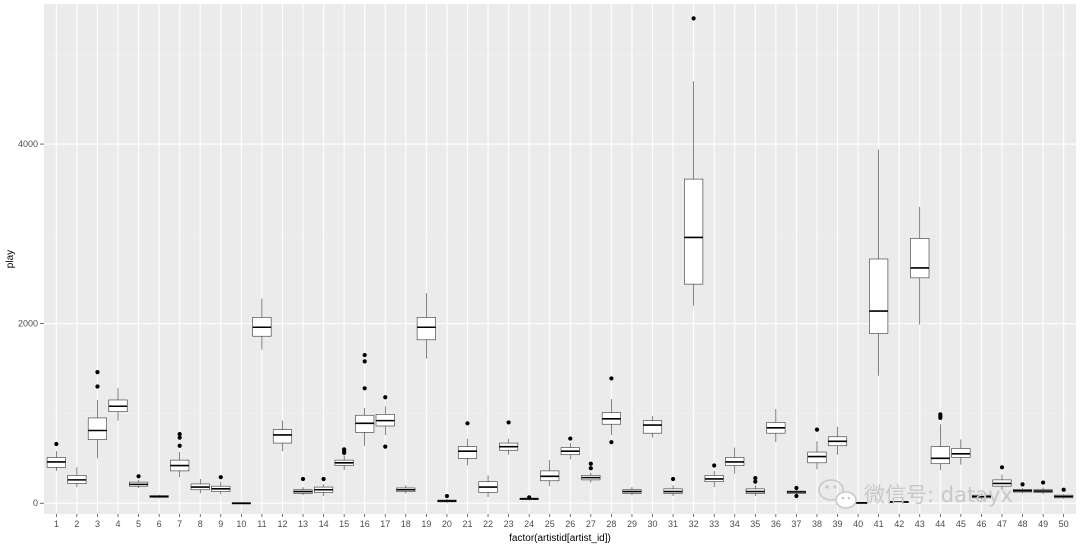 The image size is (1080, 548). What do you see at coordinates (344, 524) in the screenshot?
I see `x-tick-label: 15` at bounding box center [344, 524].